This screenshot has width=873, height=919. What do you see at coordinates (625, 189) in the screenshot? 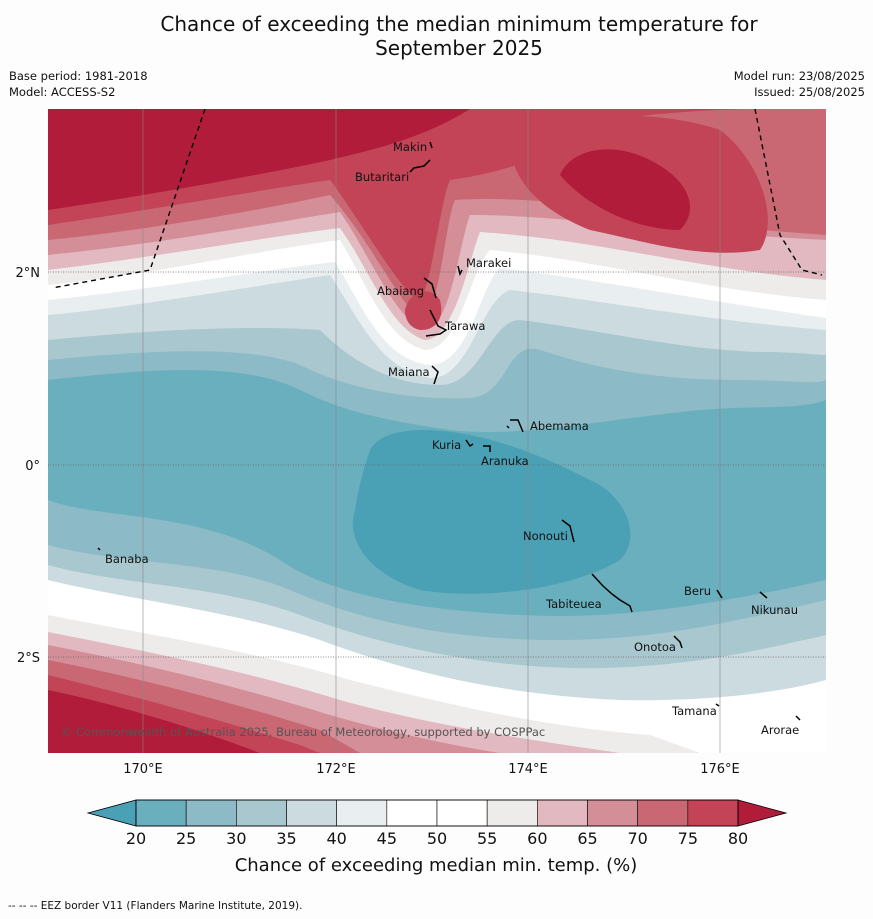
I see `band-above-80-east` at bounding box center [625, 189].